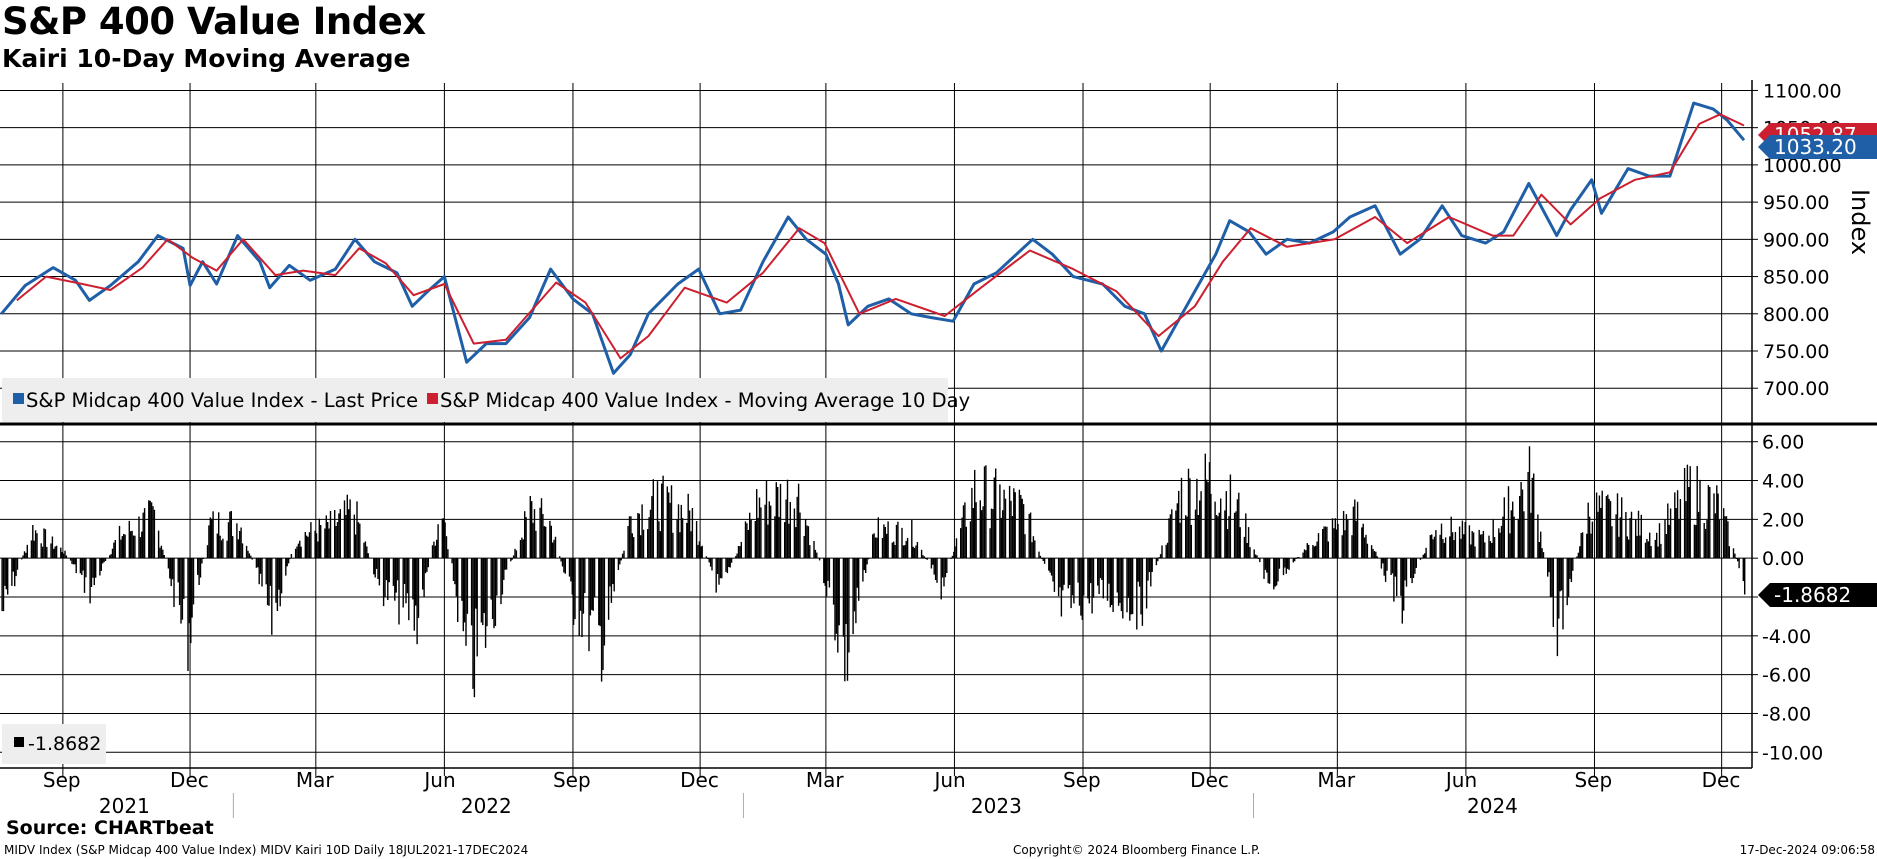 The width and height of the screenshot is (1877, 859). What do you see at coordinates (1815, 147) in the screenshot?
I see `price-last-value-tag: 1033.20` at bounding box center [1815, 147].